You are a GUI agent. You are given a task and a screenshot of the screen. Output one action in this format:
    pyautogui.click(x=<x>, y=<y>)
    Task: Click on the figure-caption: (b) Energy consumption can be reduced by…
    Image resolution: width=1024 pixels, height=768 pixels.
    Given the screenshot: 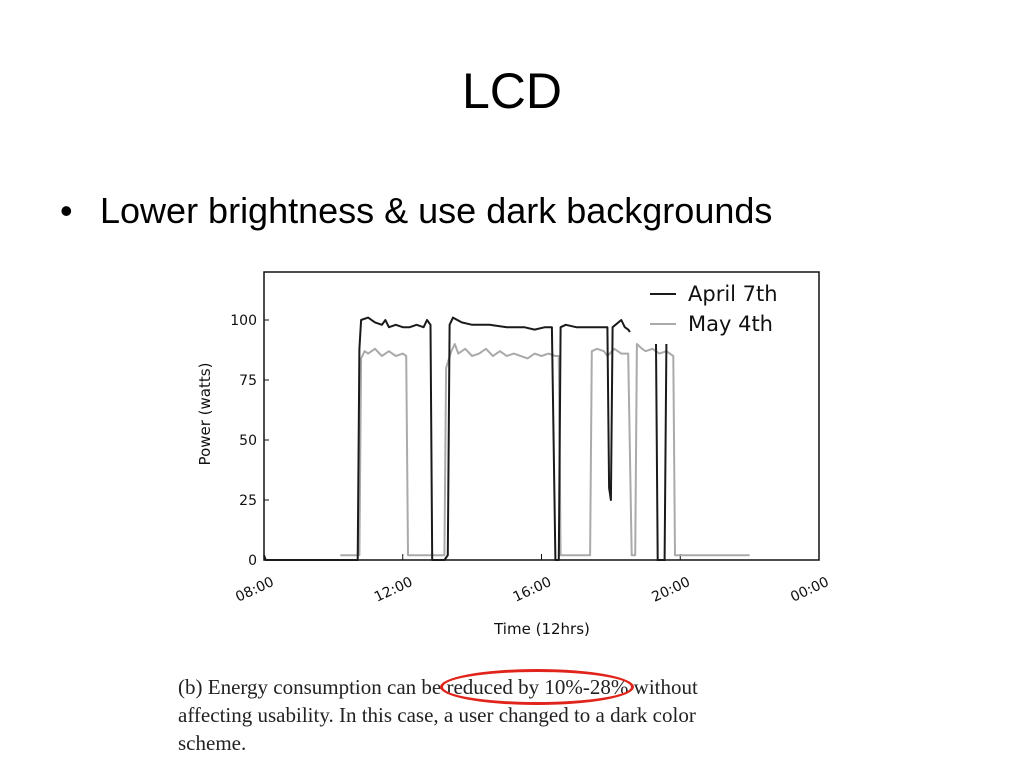 What is the action you would take?
    pyautogui.click(x=518, y=713)
    